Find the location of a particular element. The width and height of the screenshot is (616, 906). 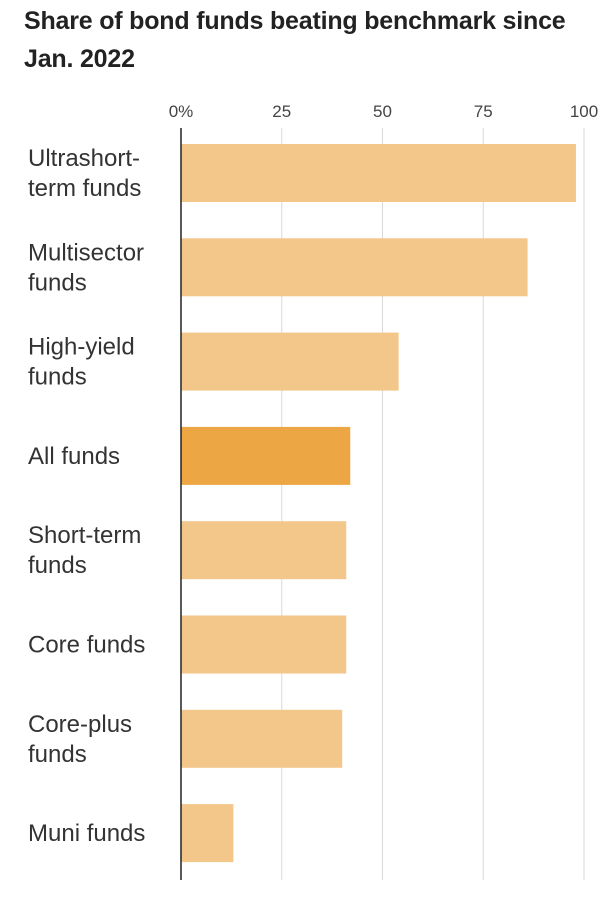

category-label: High-yield is located at coordinates (81, 347).